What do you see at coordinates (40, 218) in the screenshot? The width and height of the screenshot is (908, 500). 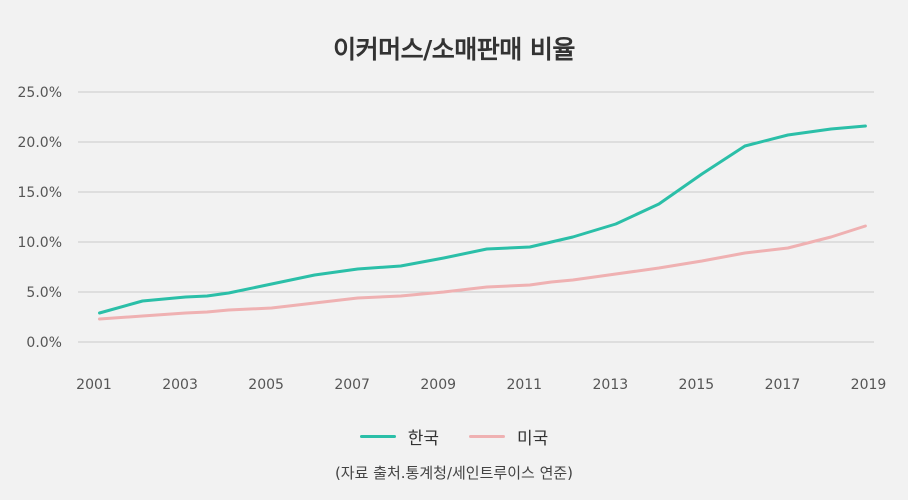 I see `y-axis-ticks: 0.0% 5.0% 10.0% 15.0% 20.0% 25.0%` at bounding box center [40, 218].